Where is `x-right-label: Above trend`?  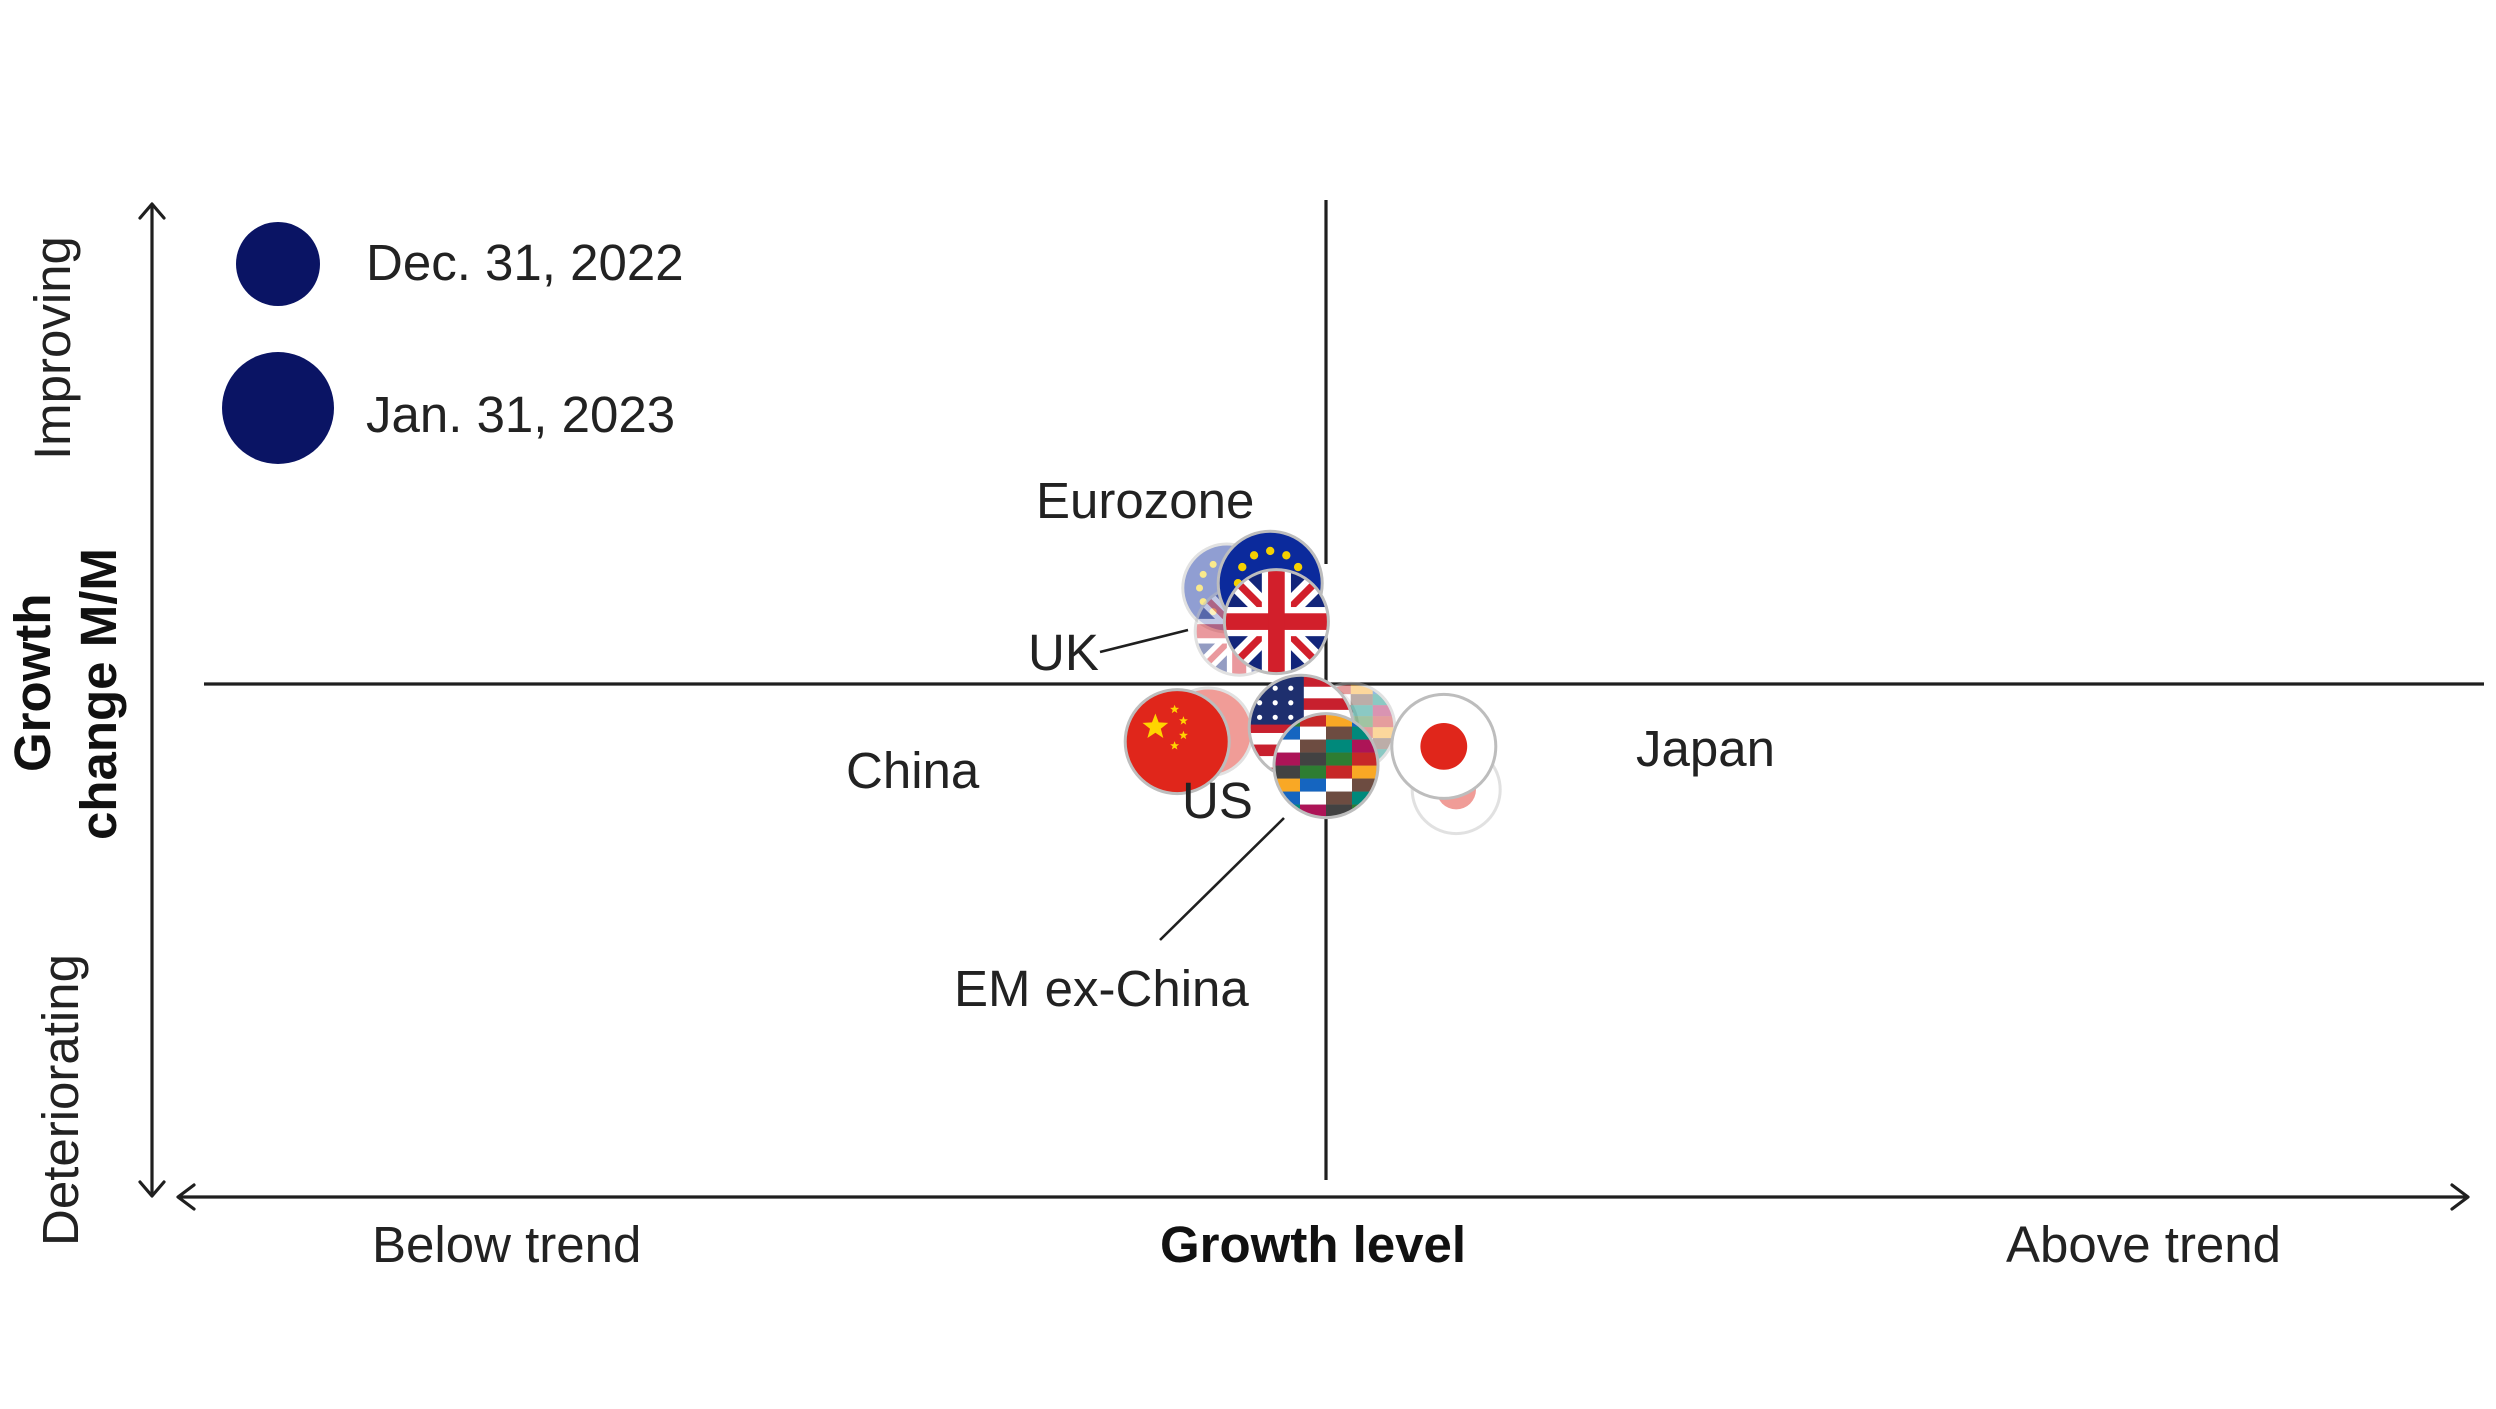 x-right-label: Above trend is located at coordinates (2143, 1244).